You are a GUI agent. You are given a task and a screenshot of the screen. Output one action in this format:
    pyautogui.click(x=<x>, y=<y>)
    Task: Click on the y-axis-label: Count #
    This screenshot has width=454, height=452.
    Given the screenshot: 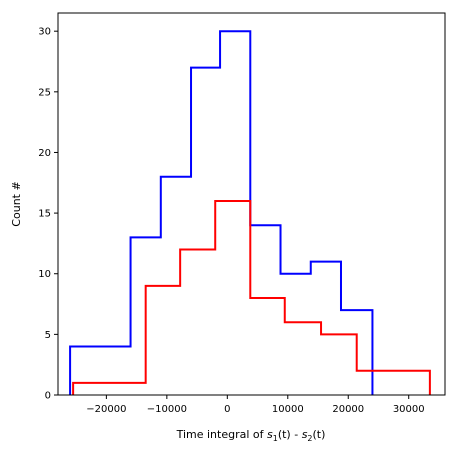 What is the action you would take?
    pyautogui.click(x=16, y=203)
    